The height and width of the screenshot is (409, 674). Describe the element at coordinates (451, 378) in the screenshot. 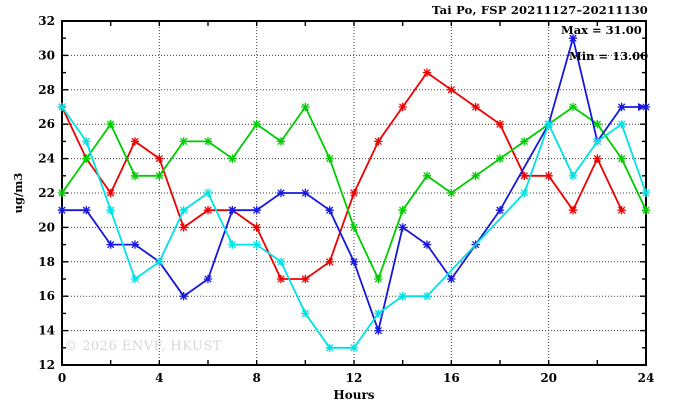

I see `x-tick-label: 16` at that location.